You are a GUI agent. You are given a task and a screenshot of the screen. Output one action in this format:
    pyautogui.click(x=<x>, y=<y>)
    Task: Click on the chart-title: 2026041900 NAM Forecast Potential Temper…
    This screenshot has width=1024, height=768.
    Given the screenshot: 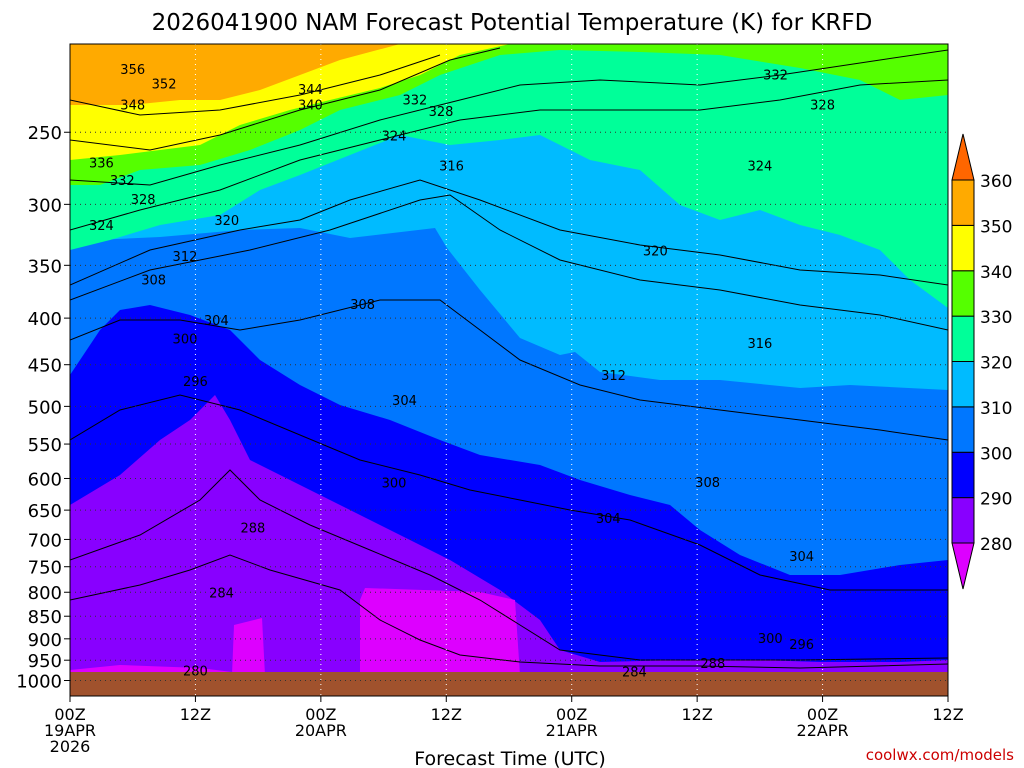 What is the action you would take?
    pyautogui.click(x=512, y=23)
    